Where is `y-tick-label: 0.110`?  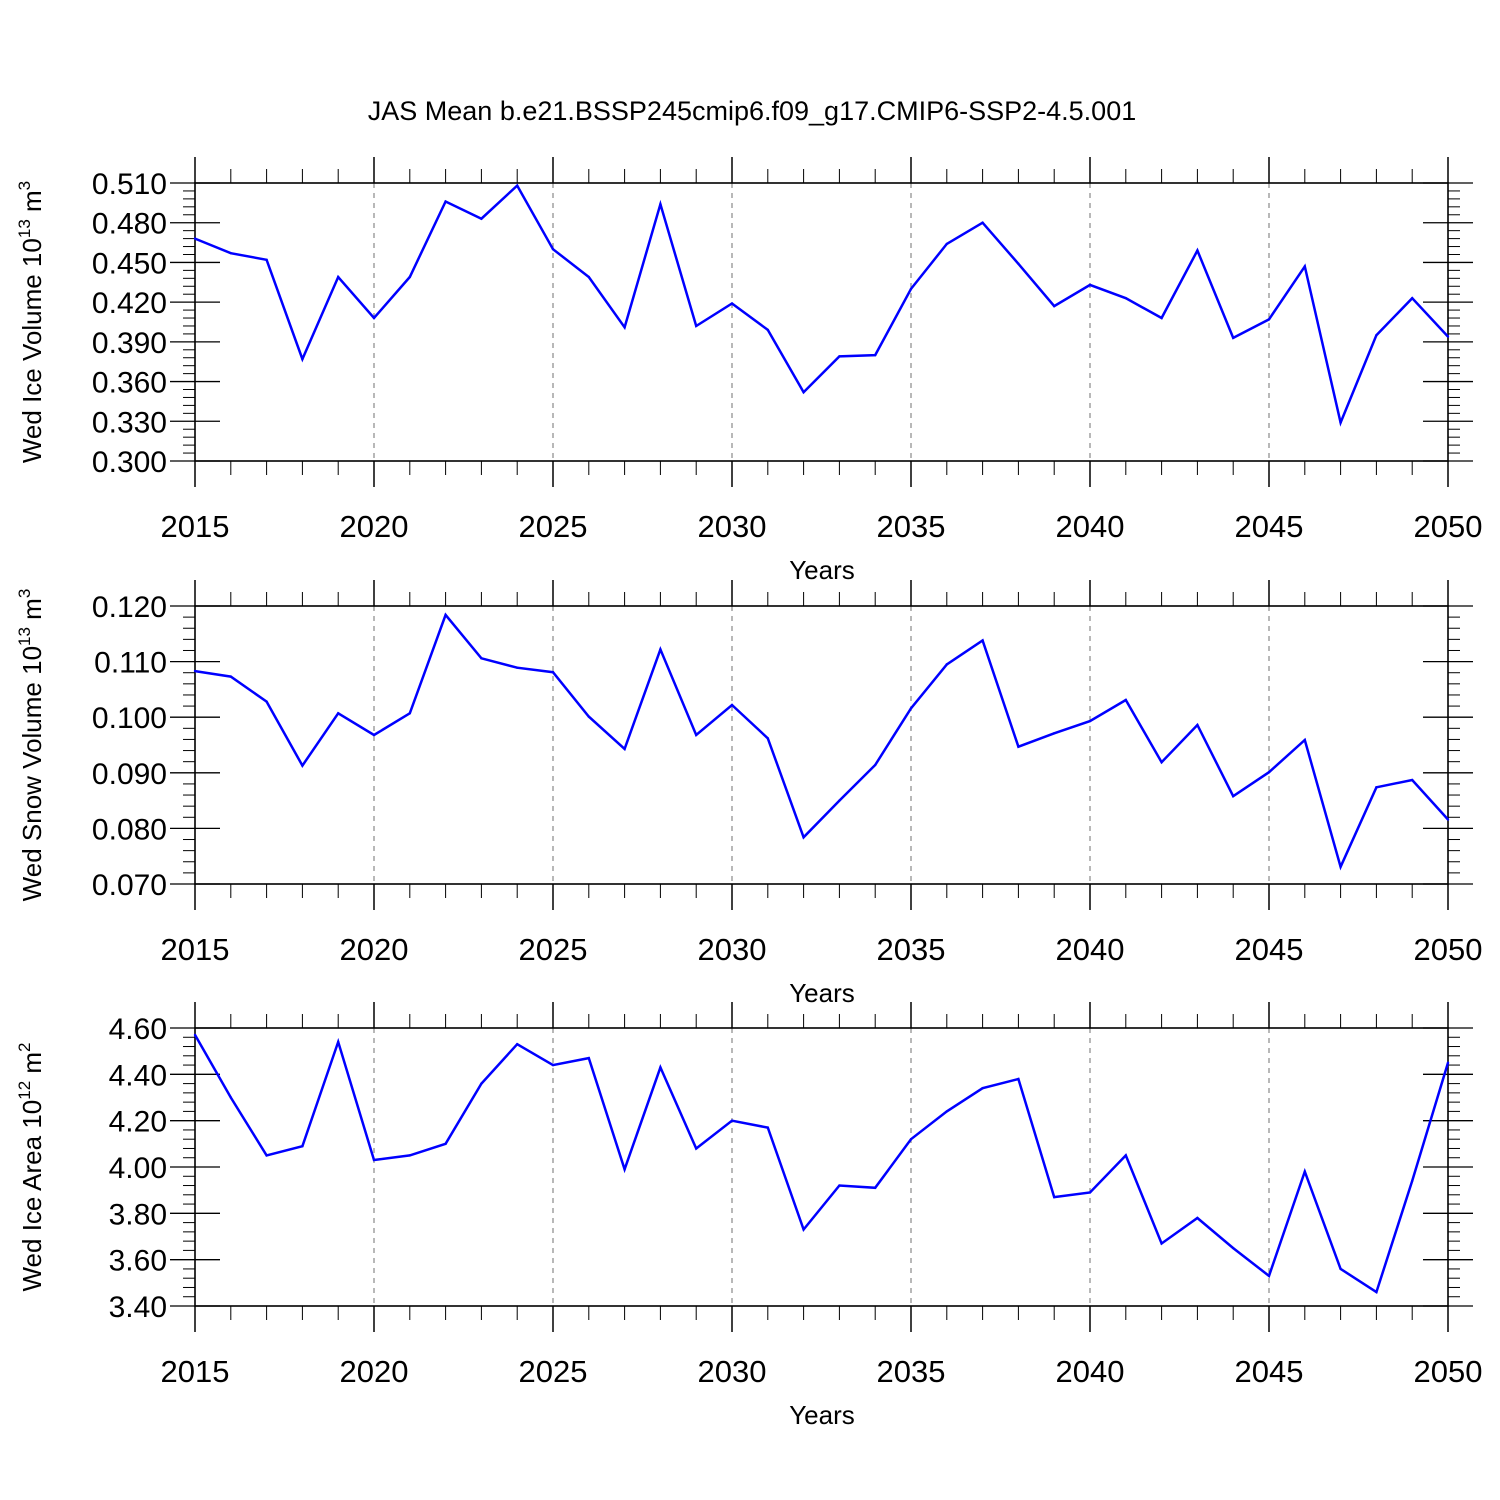 y-tick-label: 0.110 is located at coordinates (130, 663).